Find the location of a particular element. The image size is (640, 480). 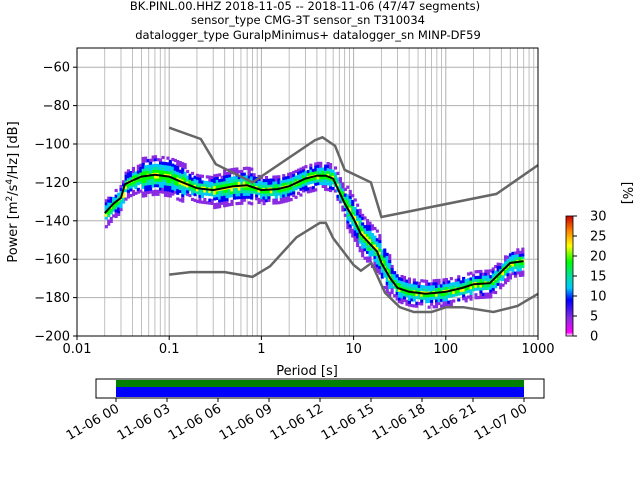

coverage-tick-label: 11-07 00 is located at coordinates (501, 422).